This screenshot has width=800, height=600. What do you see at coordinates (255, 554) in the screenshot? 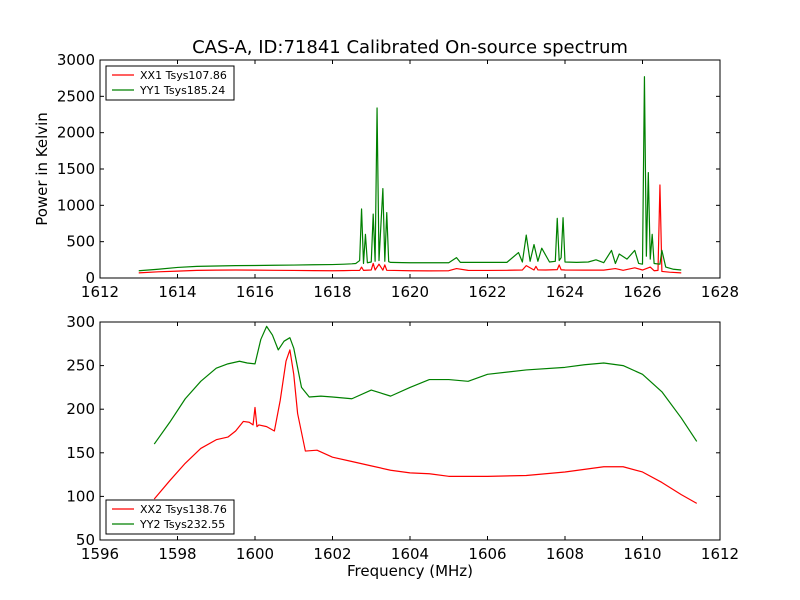
I see `x-tick-label: 1600` at bounding box center [255, 554].